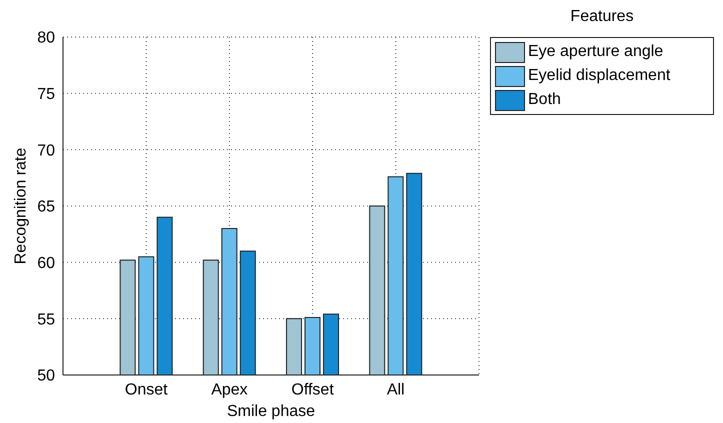 This screenshot has height=423, width=723. What do you see at coordinates (46, 38) in the screenshot?
I see `y-tick-label: 80` at bounding box center [46, 38].